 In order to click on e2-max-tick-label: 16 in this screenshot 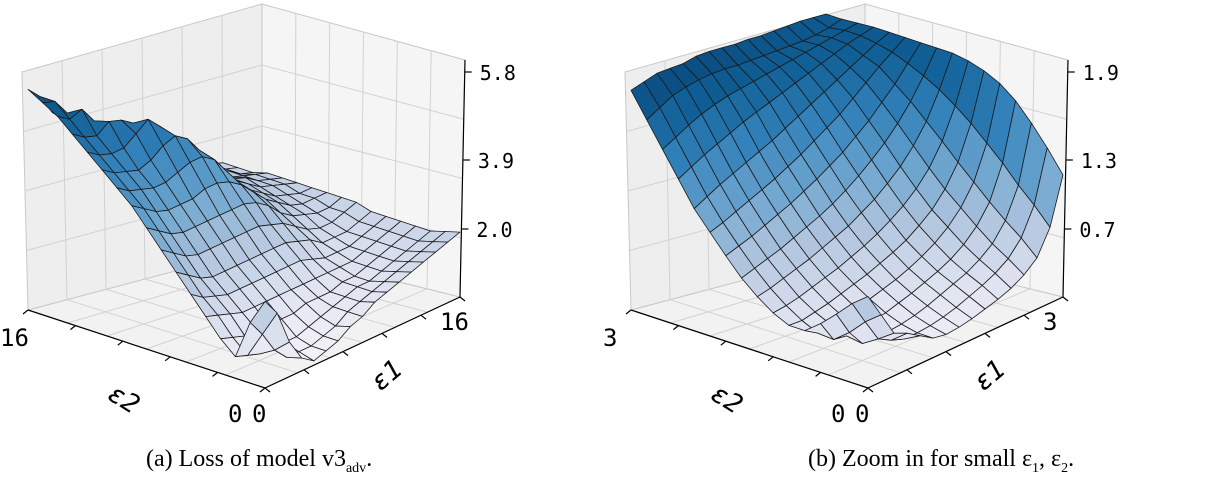, I will do `click(14, 338)`.